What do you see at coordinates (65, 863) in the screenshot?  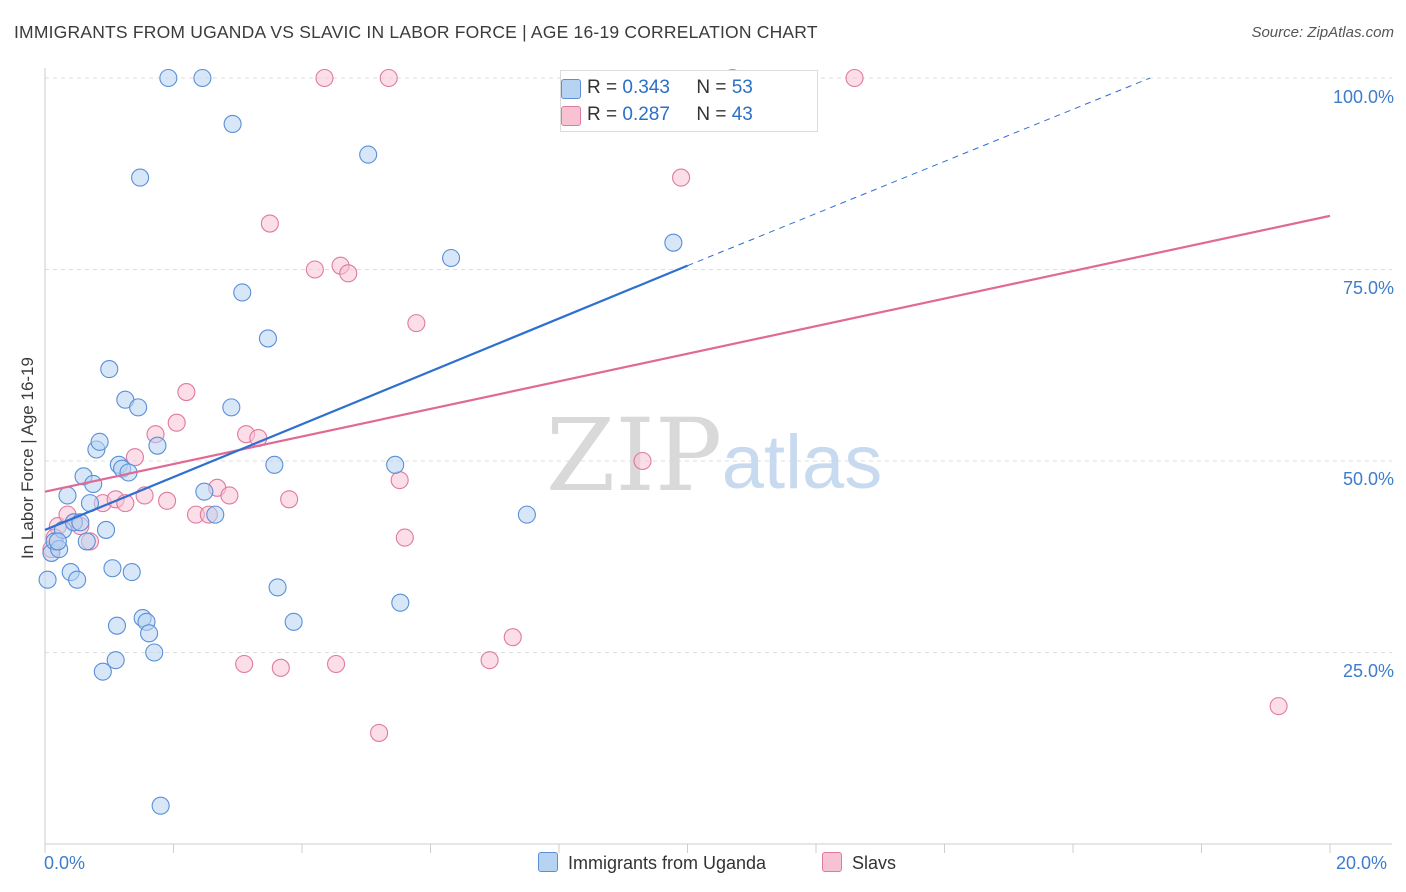 I see `x-tick-min: 0.0%` at bounding box center [65, 863].